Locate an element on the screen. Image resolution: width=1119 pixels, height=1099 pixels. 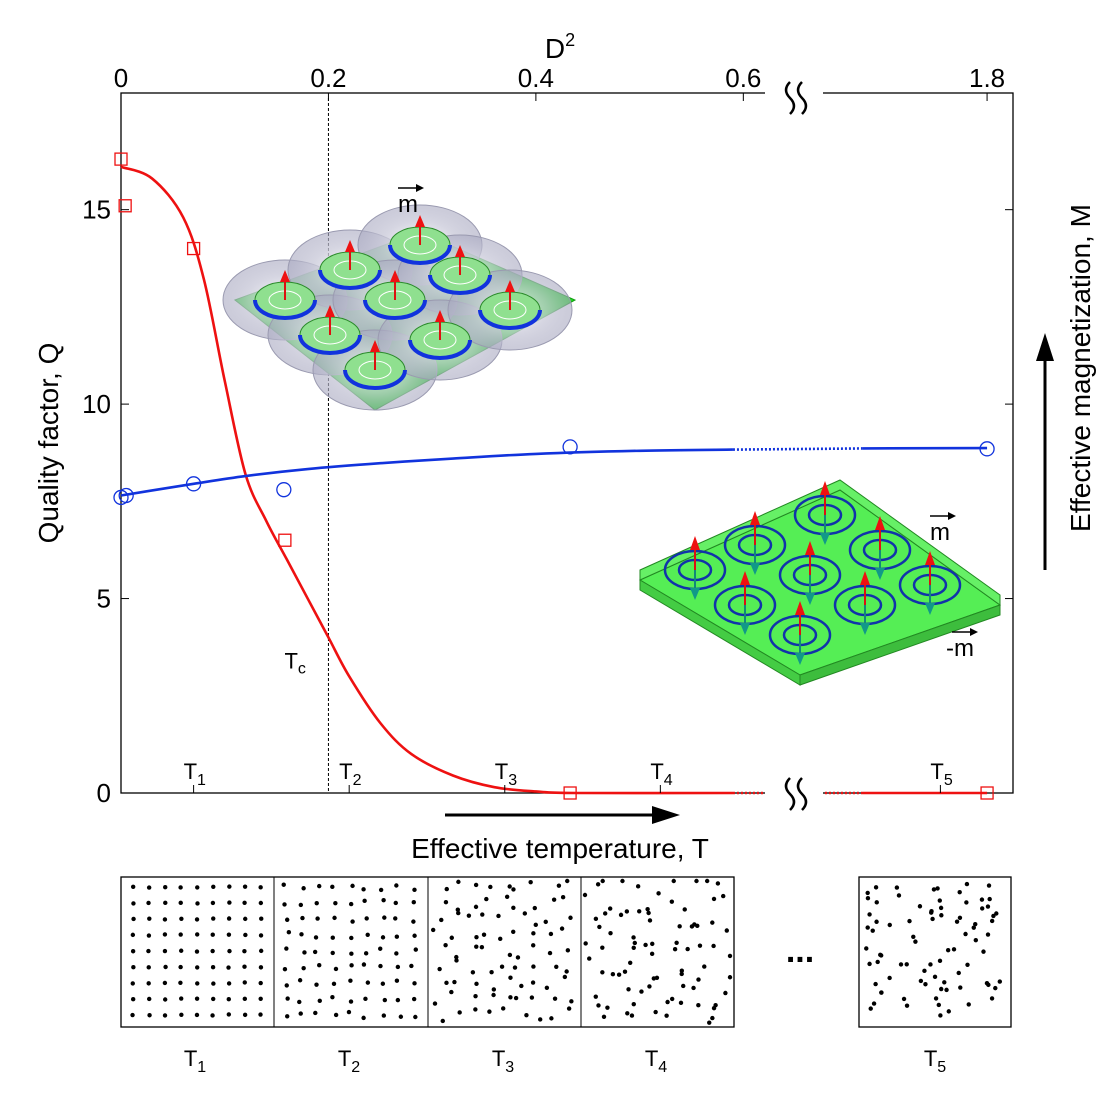
inset-top-vector-arrow is located at coordinates (411, 188).